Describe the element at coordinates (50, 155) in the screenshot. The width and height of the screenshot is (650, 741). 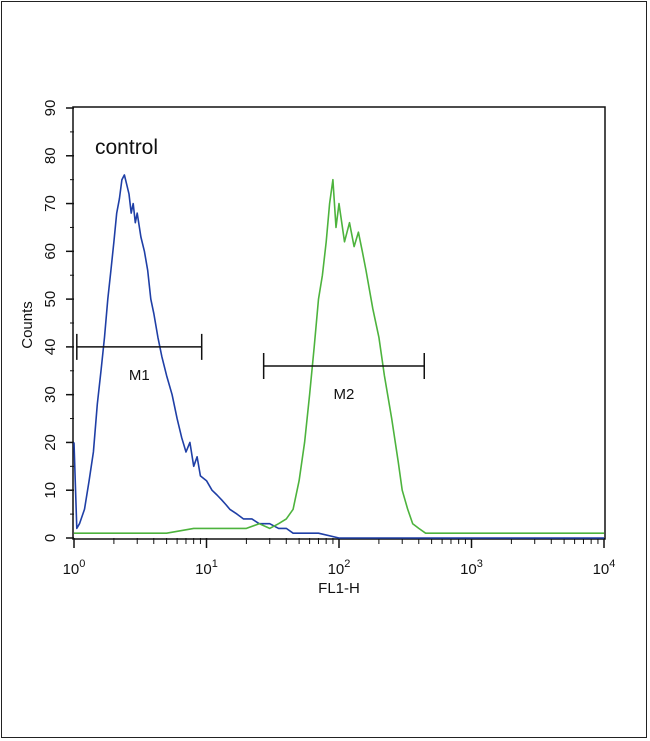
I see `y-tick-label: 80` at that location.